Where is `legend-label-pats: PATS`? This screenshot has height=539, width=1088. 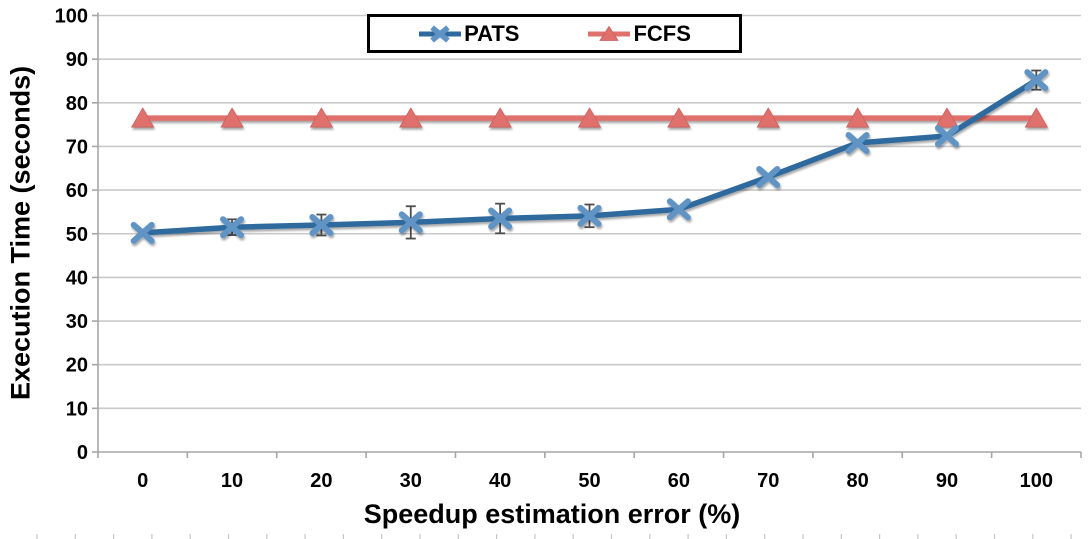 legend-label-pats: PATS is located at coordinates (492, 33).